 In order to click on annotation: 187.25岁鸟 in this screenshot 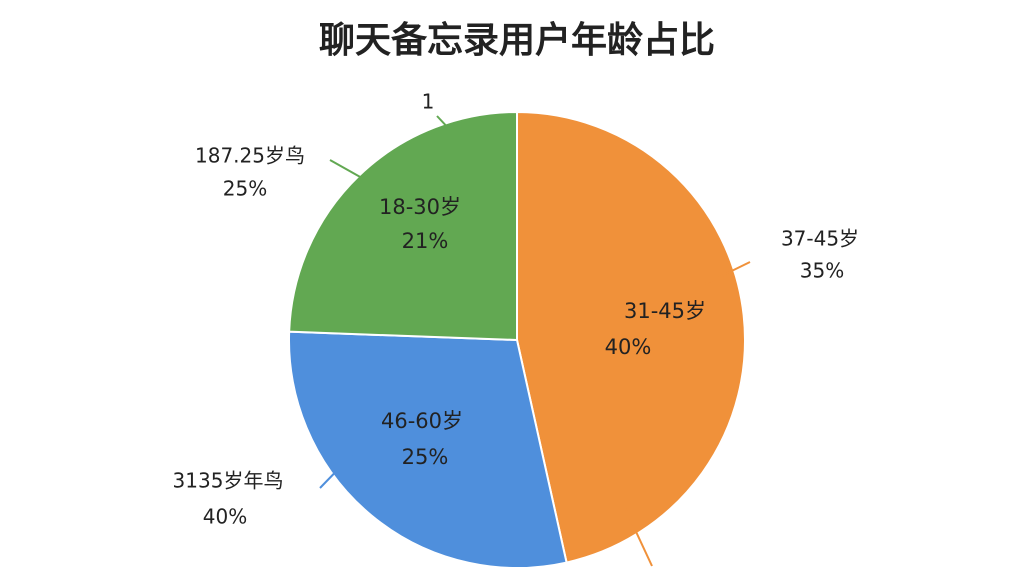, I will do `click(250, 156)`.